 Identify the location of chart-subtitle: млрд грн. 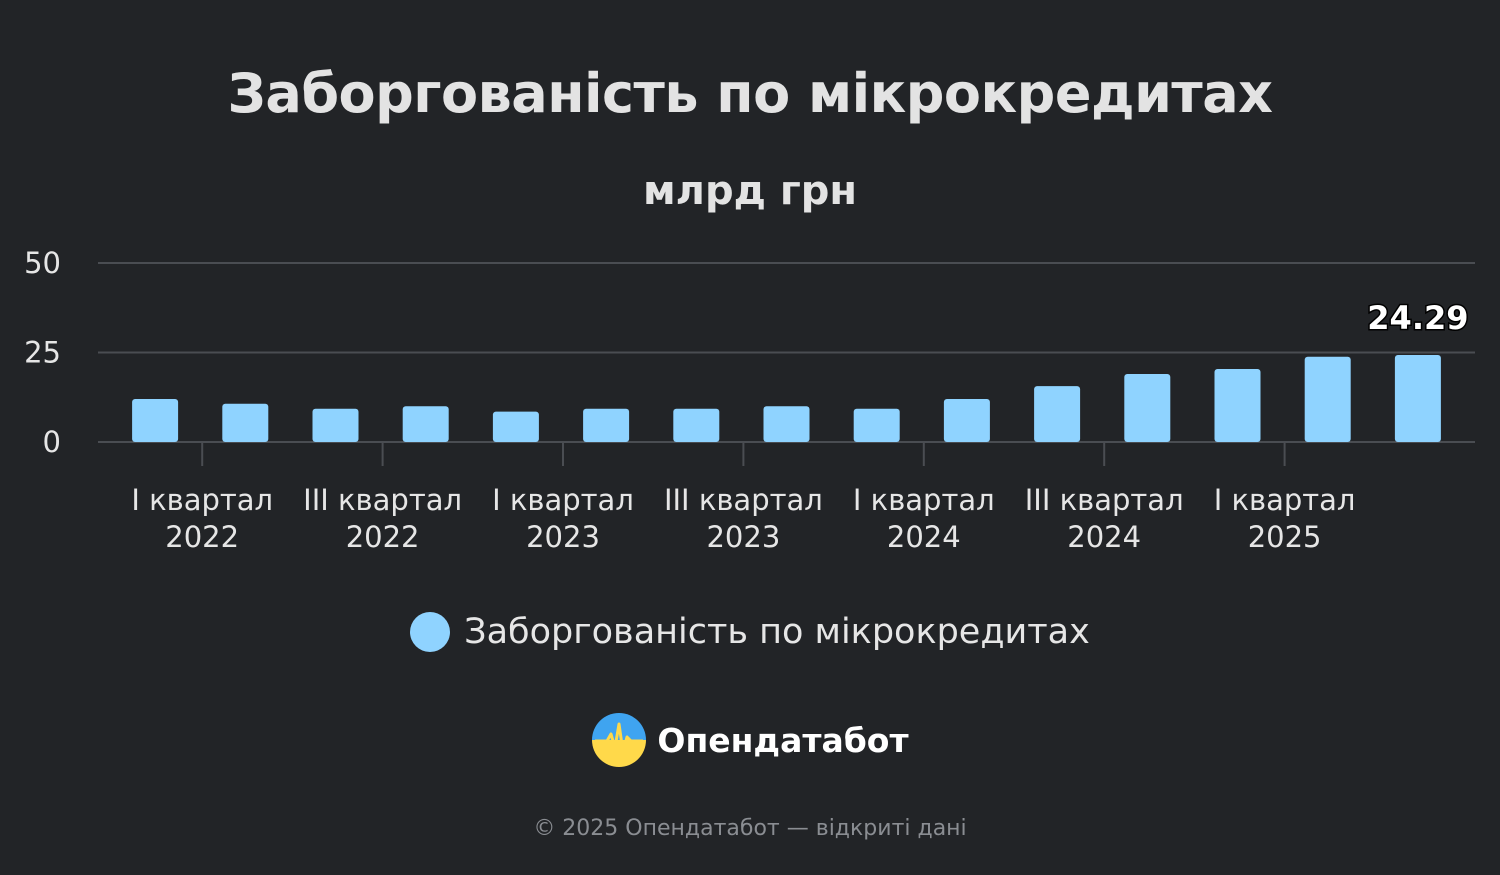
(750, 191).